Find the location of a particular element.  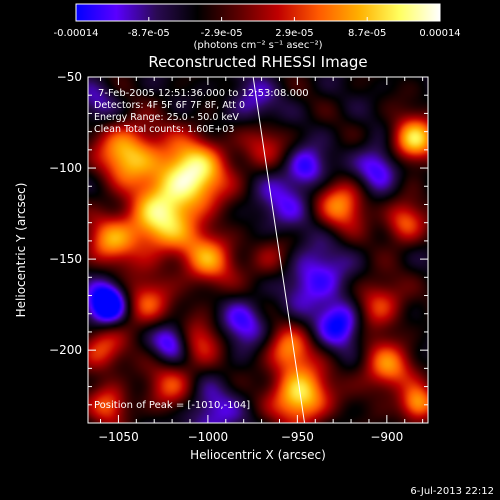

x-tick-label: −1000 is located at coordinates (208, 437).